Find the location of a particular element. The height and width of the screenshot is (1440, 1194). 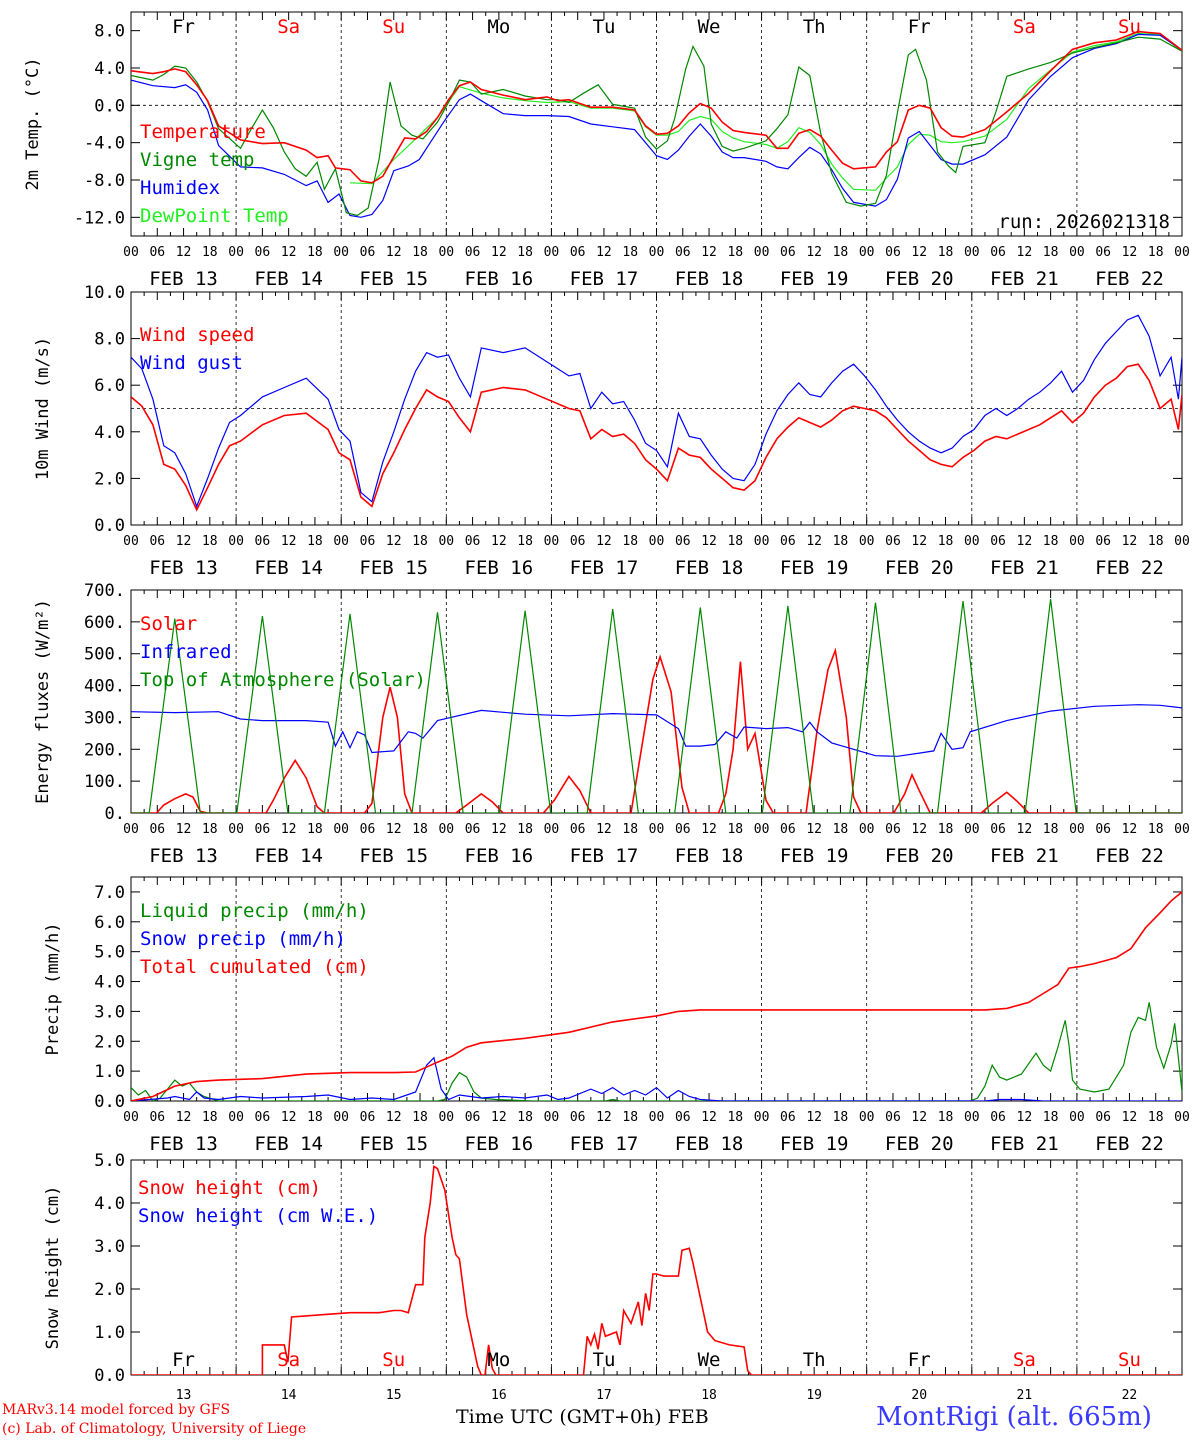

y-tick-label: 0.0 is located at coordinates (109, 526).